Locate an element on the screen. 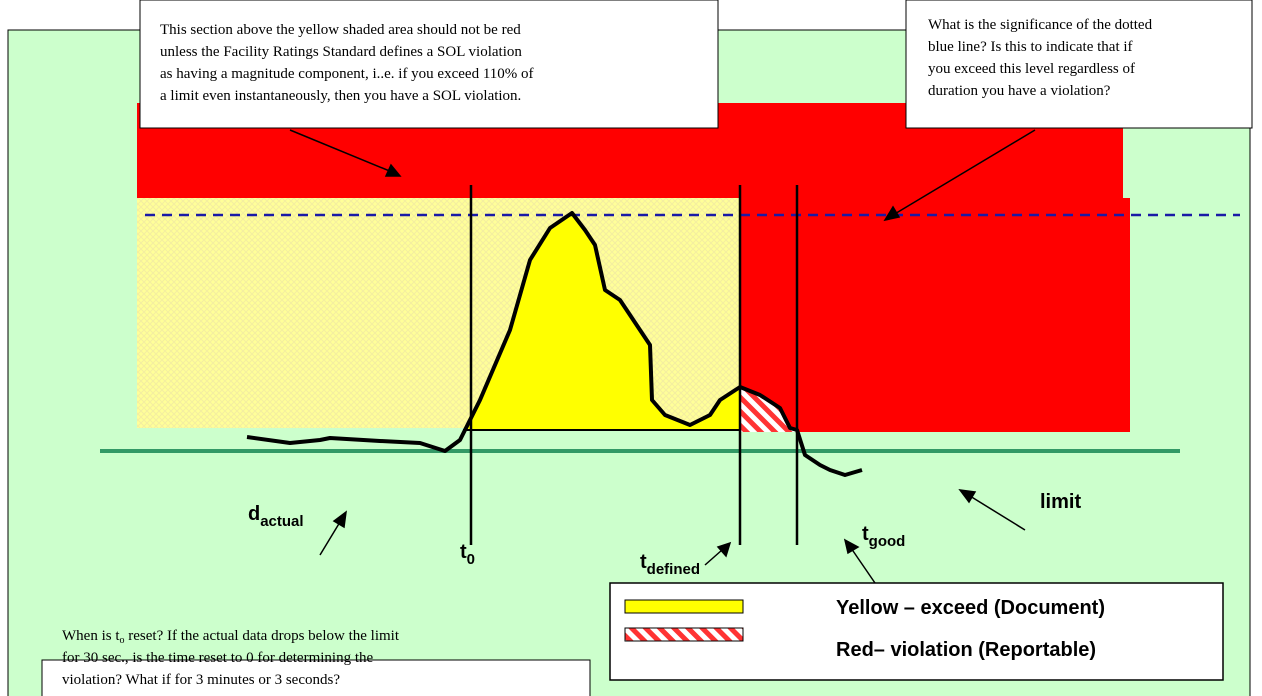  callout-line: blue line? Is this to indicate that if is located at coordinates (1030, 47).